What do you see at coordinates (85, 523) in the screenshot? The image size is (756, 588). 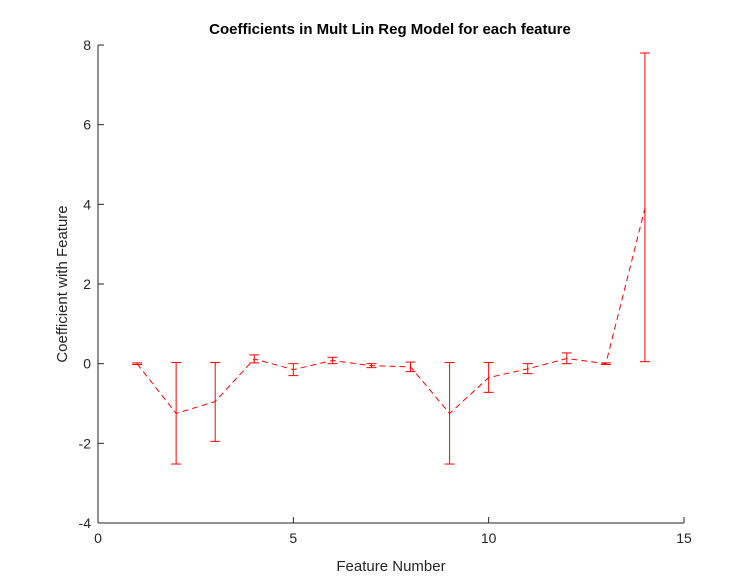 I see `y-tick-label: -4` at bounding box center [85, 523].